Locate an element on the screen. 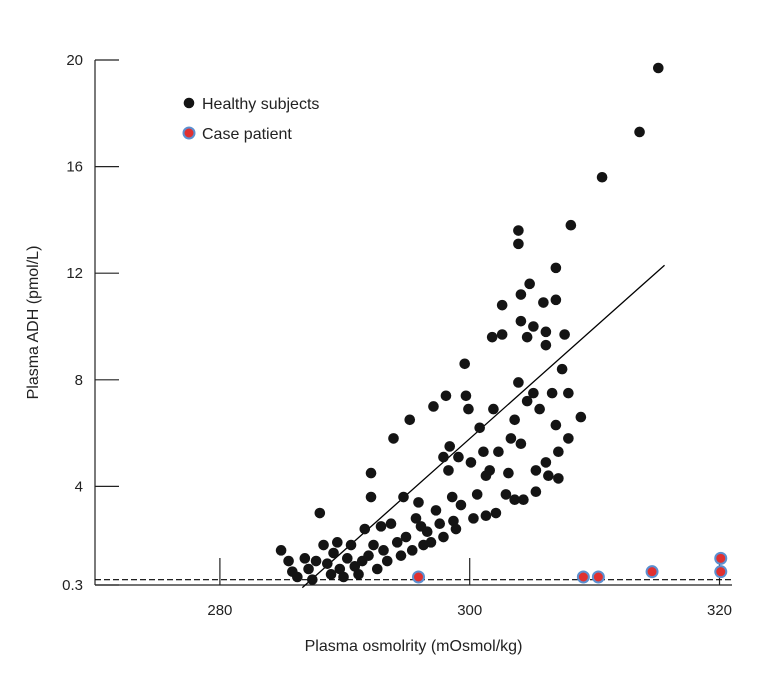  legend-label-case-patient: Case patient is located at coordinates (247, 134).